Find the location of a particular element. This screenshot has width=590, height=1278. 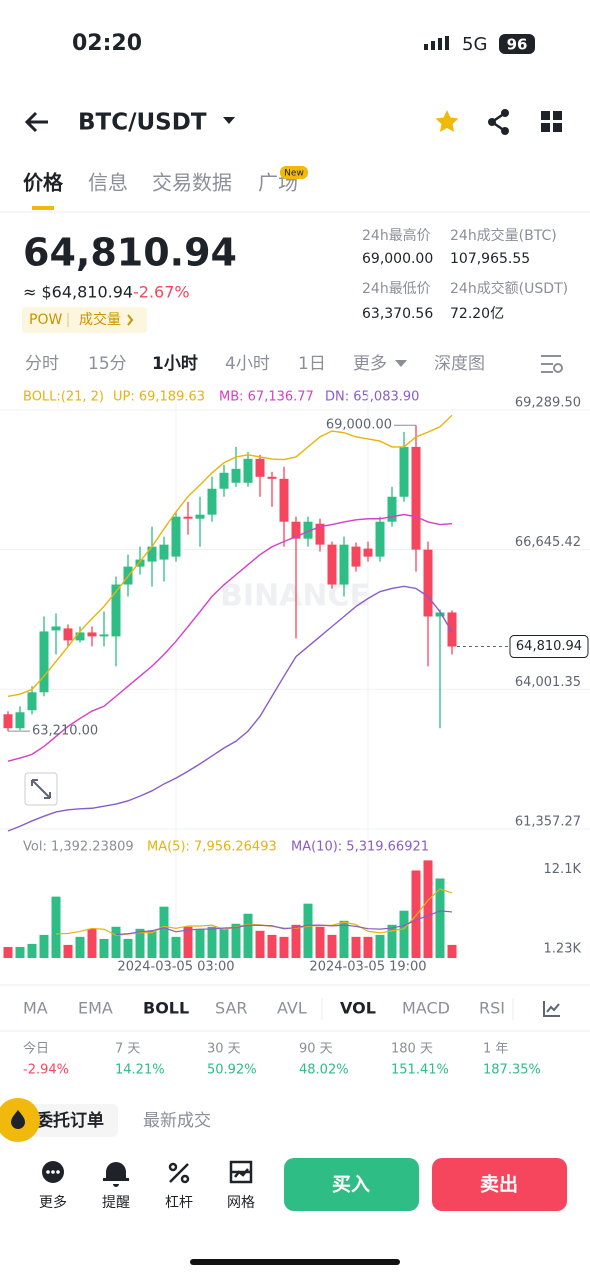

back-button is located at coordinates (36, 122).